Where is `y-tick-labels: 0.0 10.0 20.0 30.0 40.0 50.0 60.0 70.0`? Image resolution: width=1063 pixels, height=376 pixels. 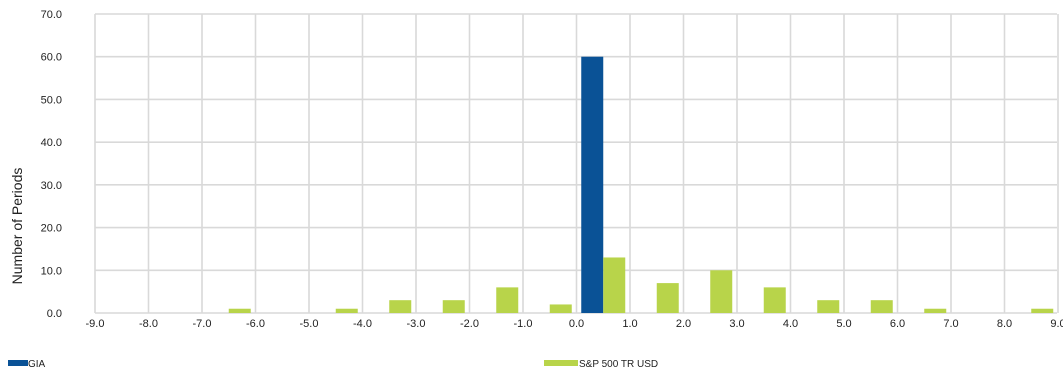 y-tick-labels: 0.0 10.0 20.0 30.0 40.0 50.0 60.0 70.0 is located at coordinates (51, 164).